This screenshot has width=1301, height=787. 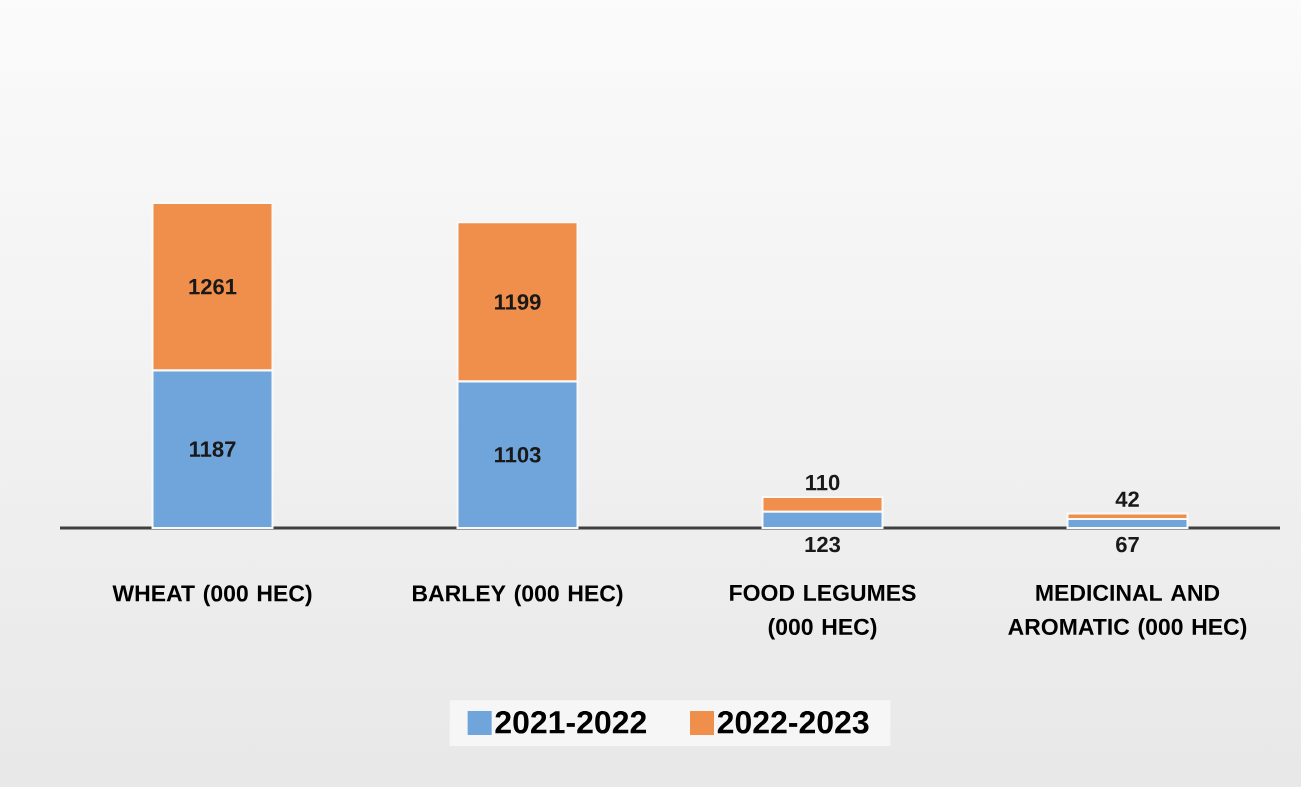 What do you see at coordinates (1127, 499) in the screenshot?
I see `data-label: 42` at bounding box center [1127, 499].